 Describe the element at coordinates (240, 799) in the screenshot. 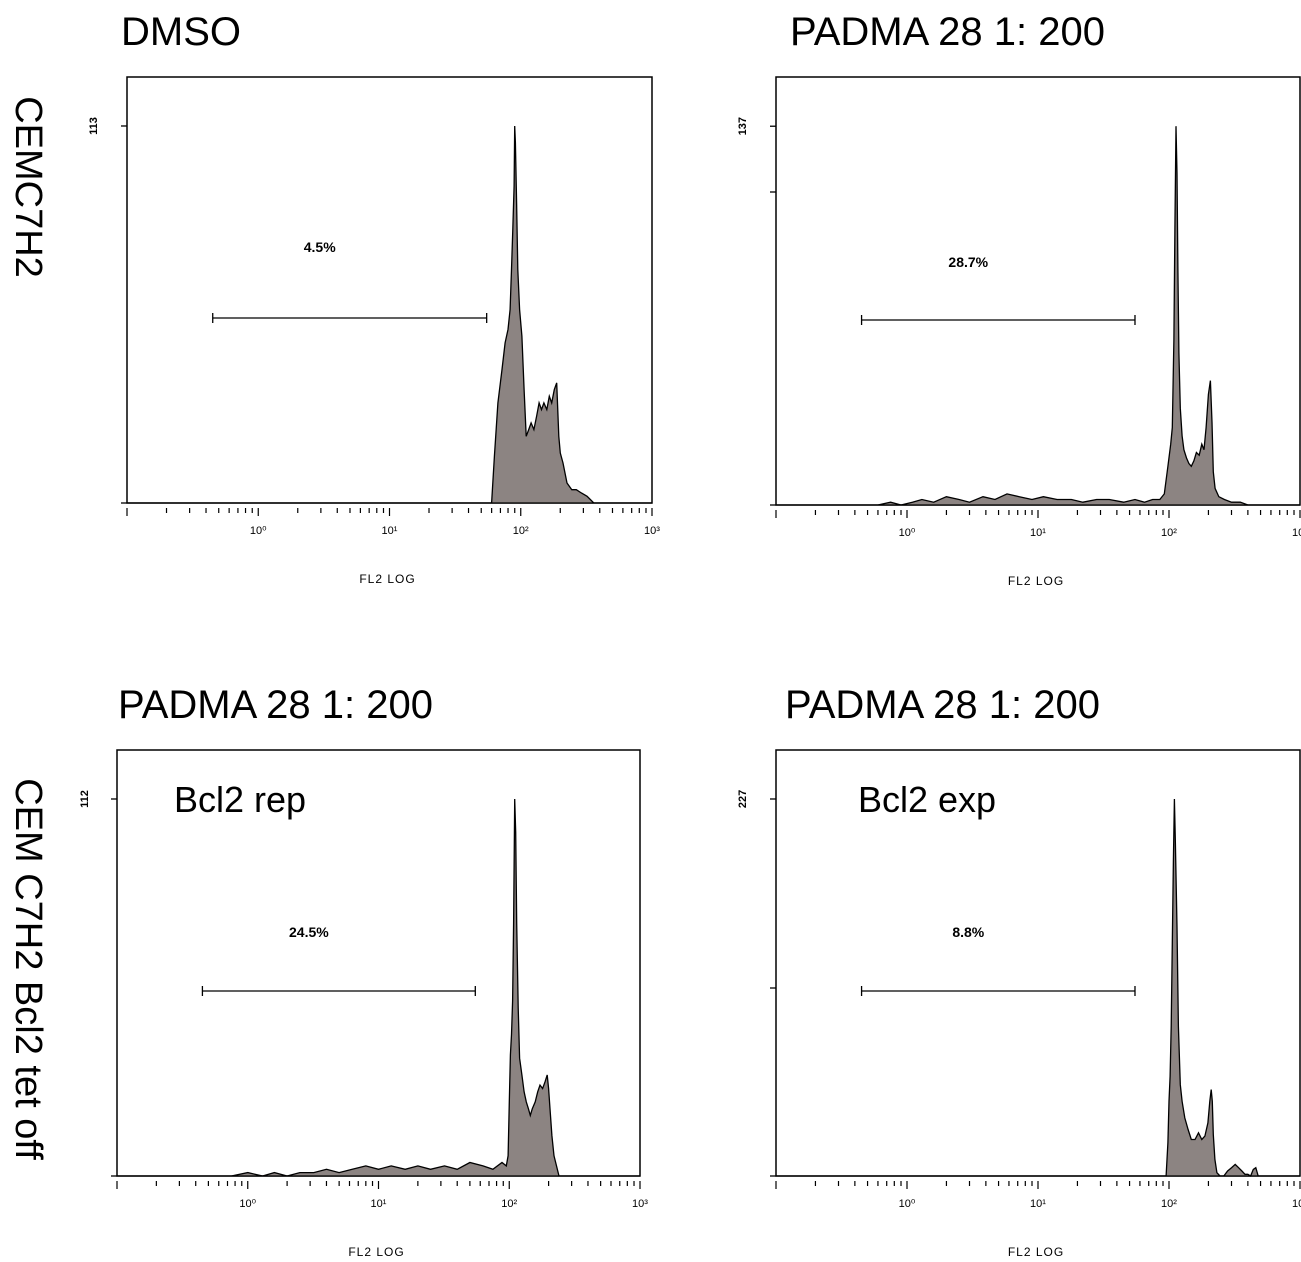

I see `panel-subtitle: Bcl2 rep` at that location.